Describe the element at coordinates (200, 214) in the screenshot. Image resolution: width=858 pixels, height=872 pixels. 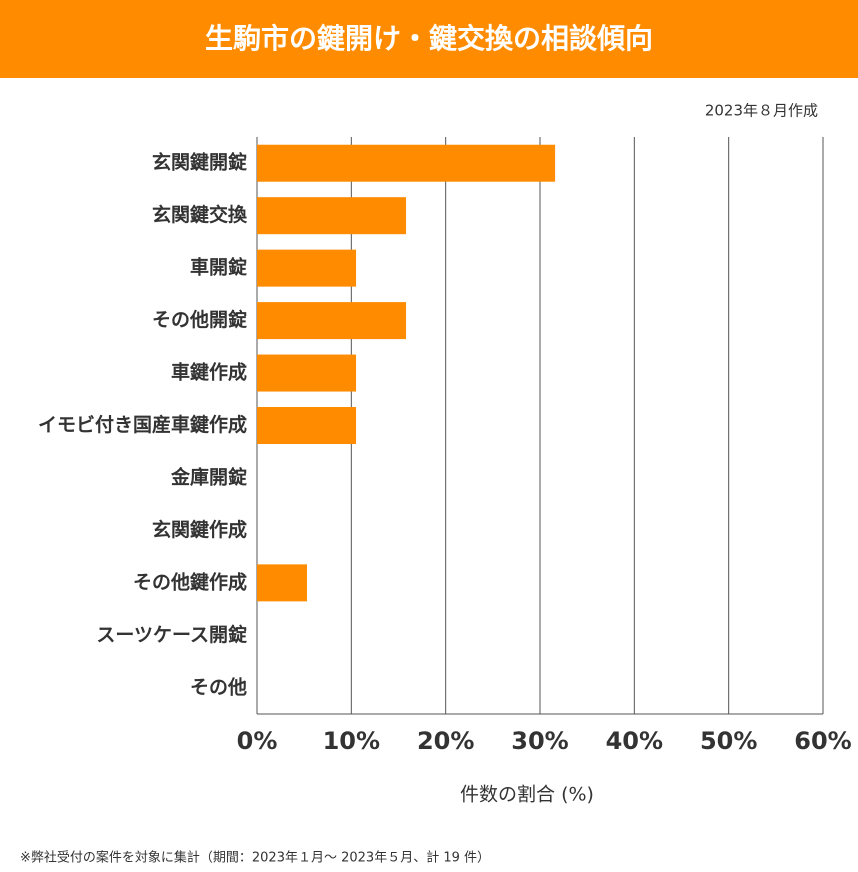
I see `y-tick-label: 玄関鍵交換` at that location.